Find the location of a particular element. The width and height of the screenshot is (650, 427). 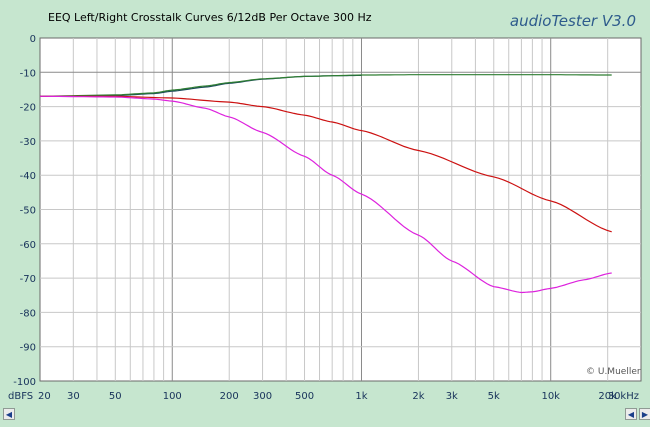

x-tick-label: 1k is located at coordinates (361, 396).